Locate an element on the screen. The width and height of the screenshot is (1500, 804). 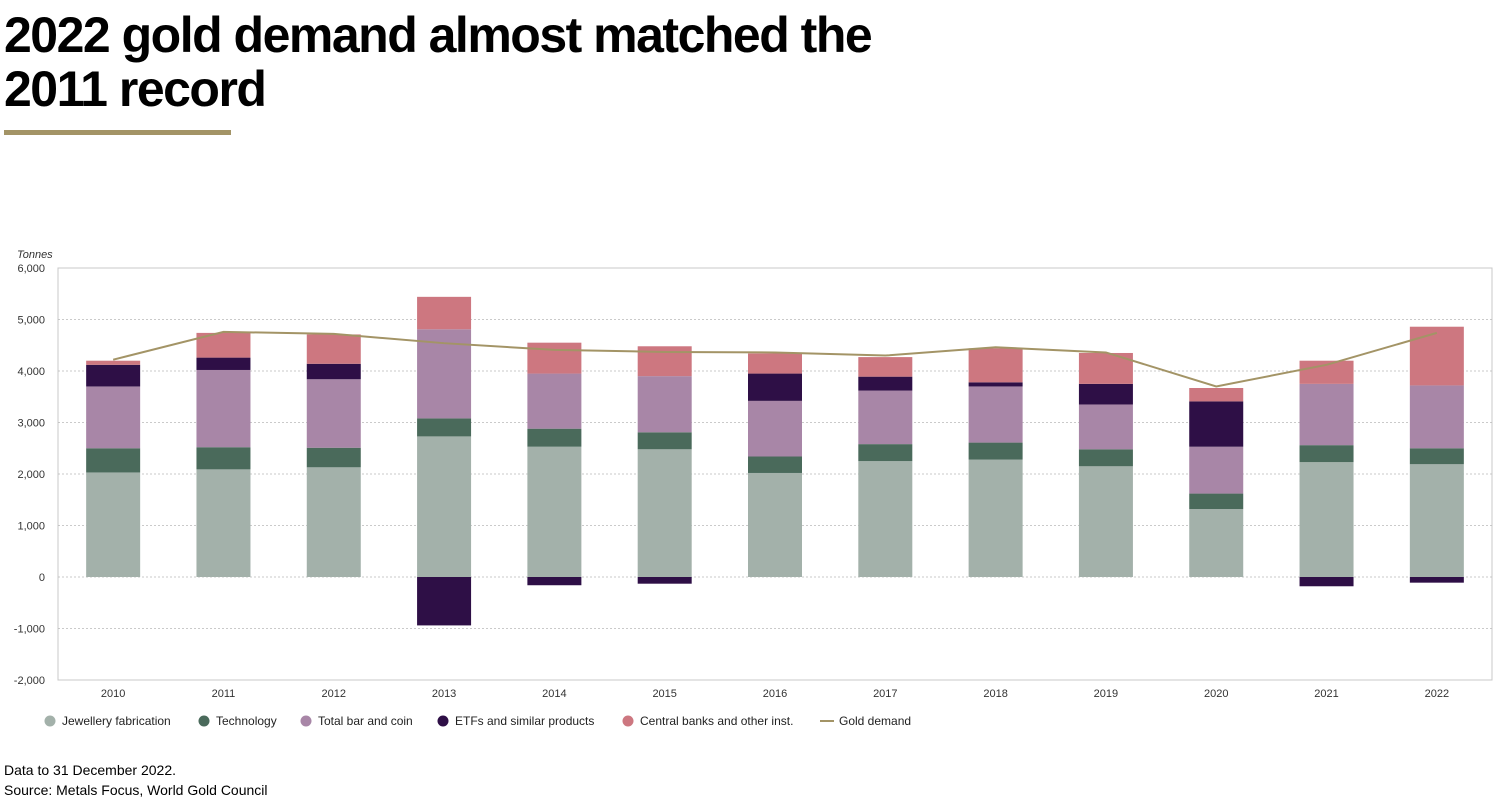
x-tick-label: 2021 is located at coordinates (1326, 694).